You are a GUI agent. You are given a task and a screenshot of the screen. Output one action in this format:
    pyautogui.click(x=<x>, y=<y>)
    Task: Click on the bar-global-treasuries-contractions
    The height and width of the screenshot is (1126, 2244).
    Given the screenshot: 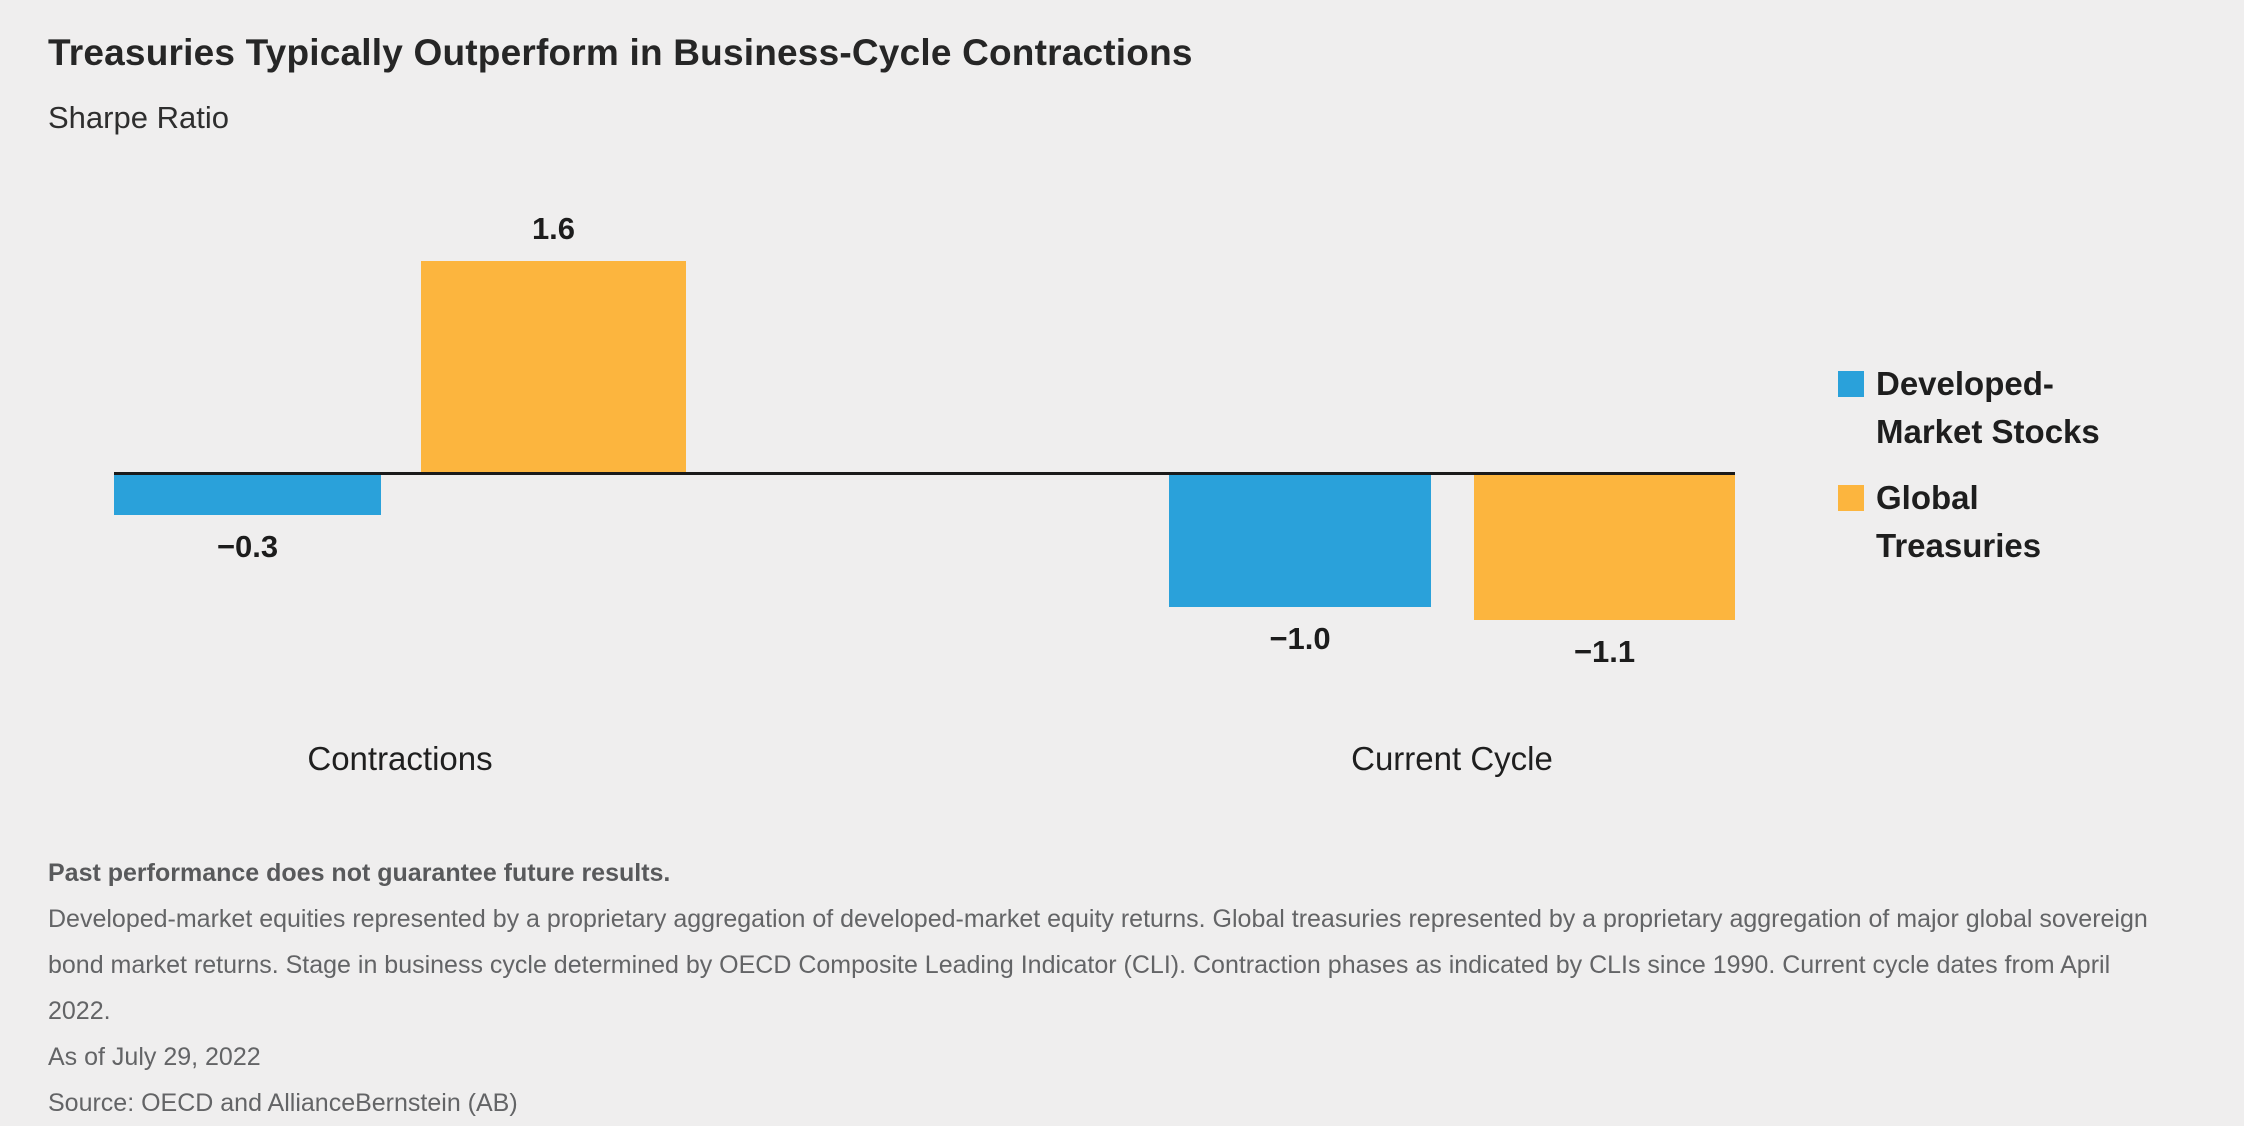 What is the action you would take?
    pyautogui.click(x=553, y=366)
    